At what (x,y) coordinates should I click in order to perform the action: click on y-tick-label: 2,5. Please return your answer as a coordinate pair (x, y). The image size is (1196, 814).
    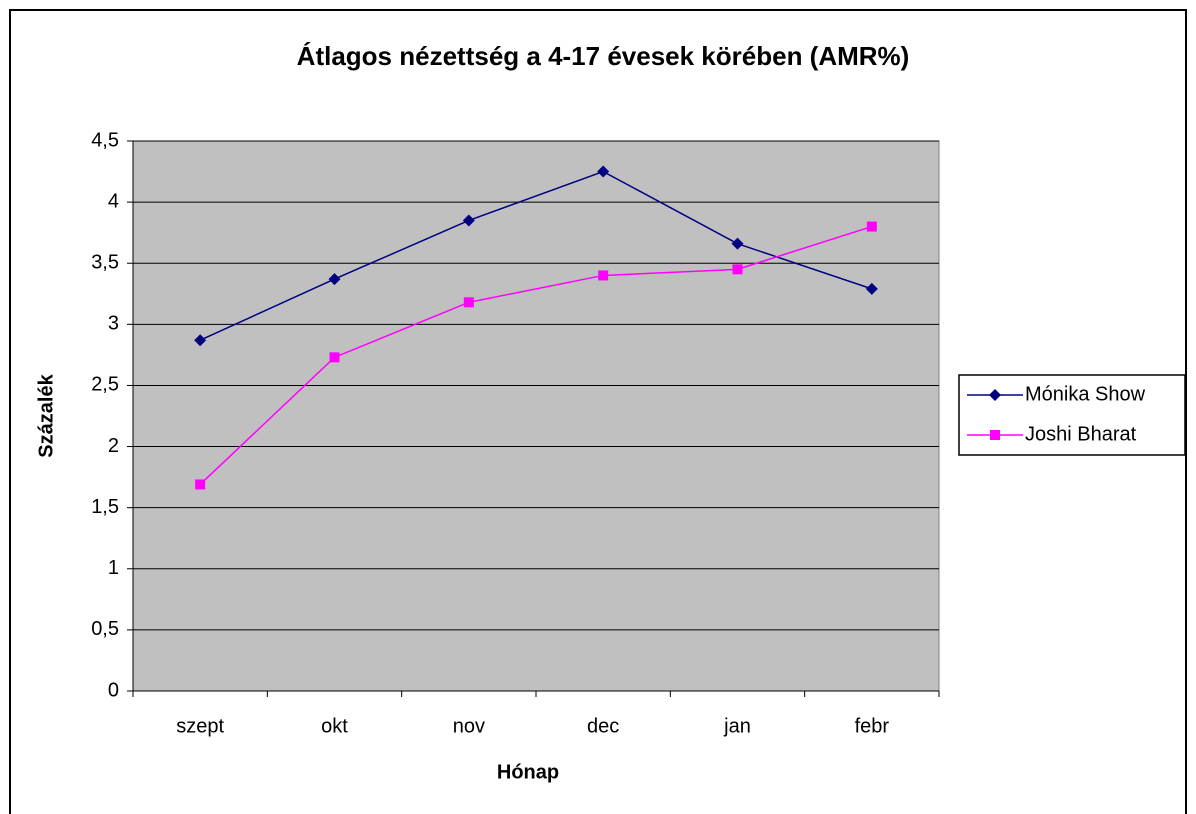
    Looking at the image, I should click on (105, 385).